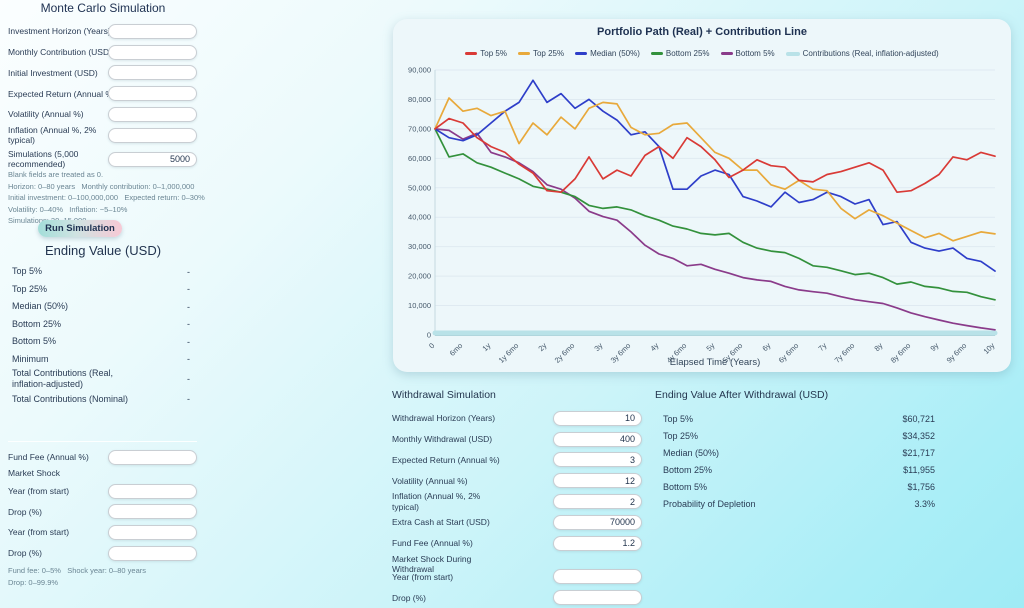  Describe the element at coordinates (102, 457) in the screenshot. I see `fund-fee-row: Fund Fee (Annual %)` at that location.